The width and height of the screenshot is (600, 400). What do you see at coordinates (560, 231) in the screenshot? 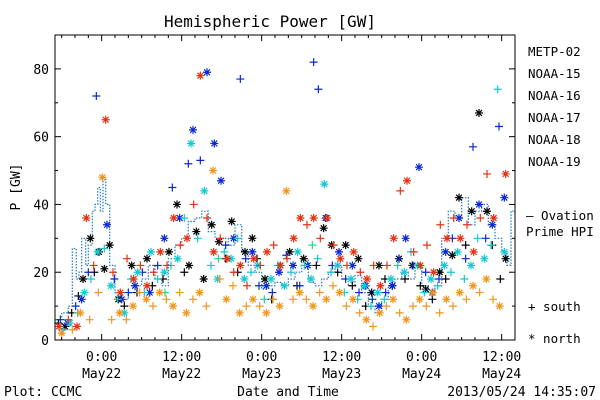
I see `legend-ovation-line2: Prime HPI` at bounding box center [560, 231].